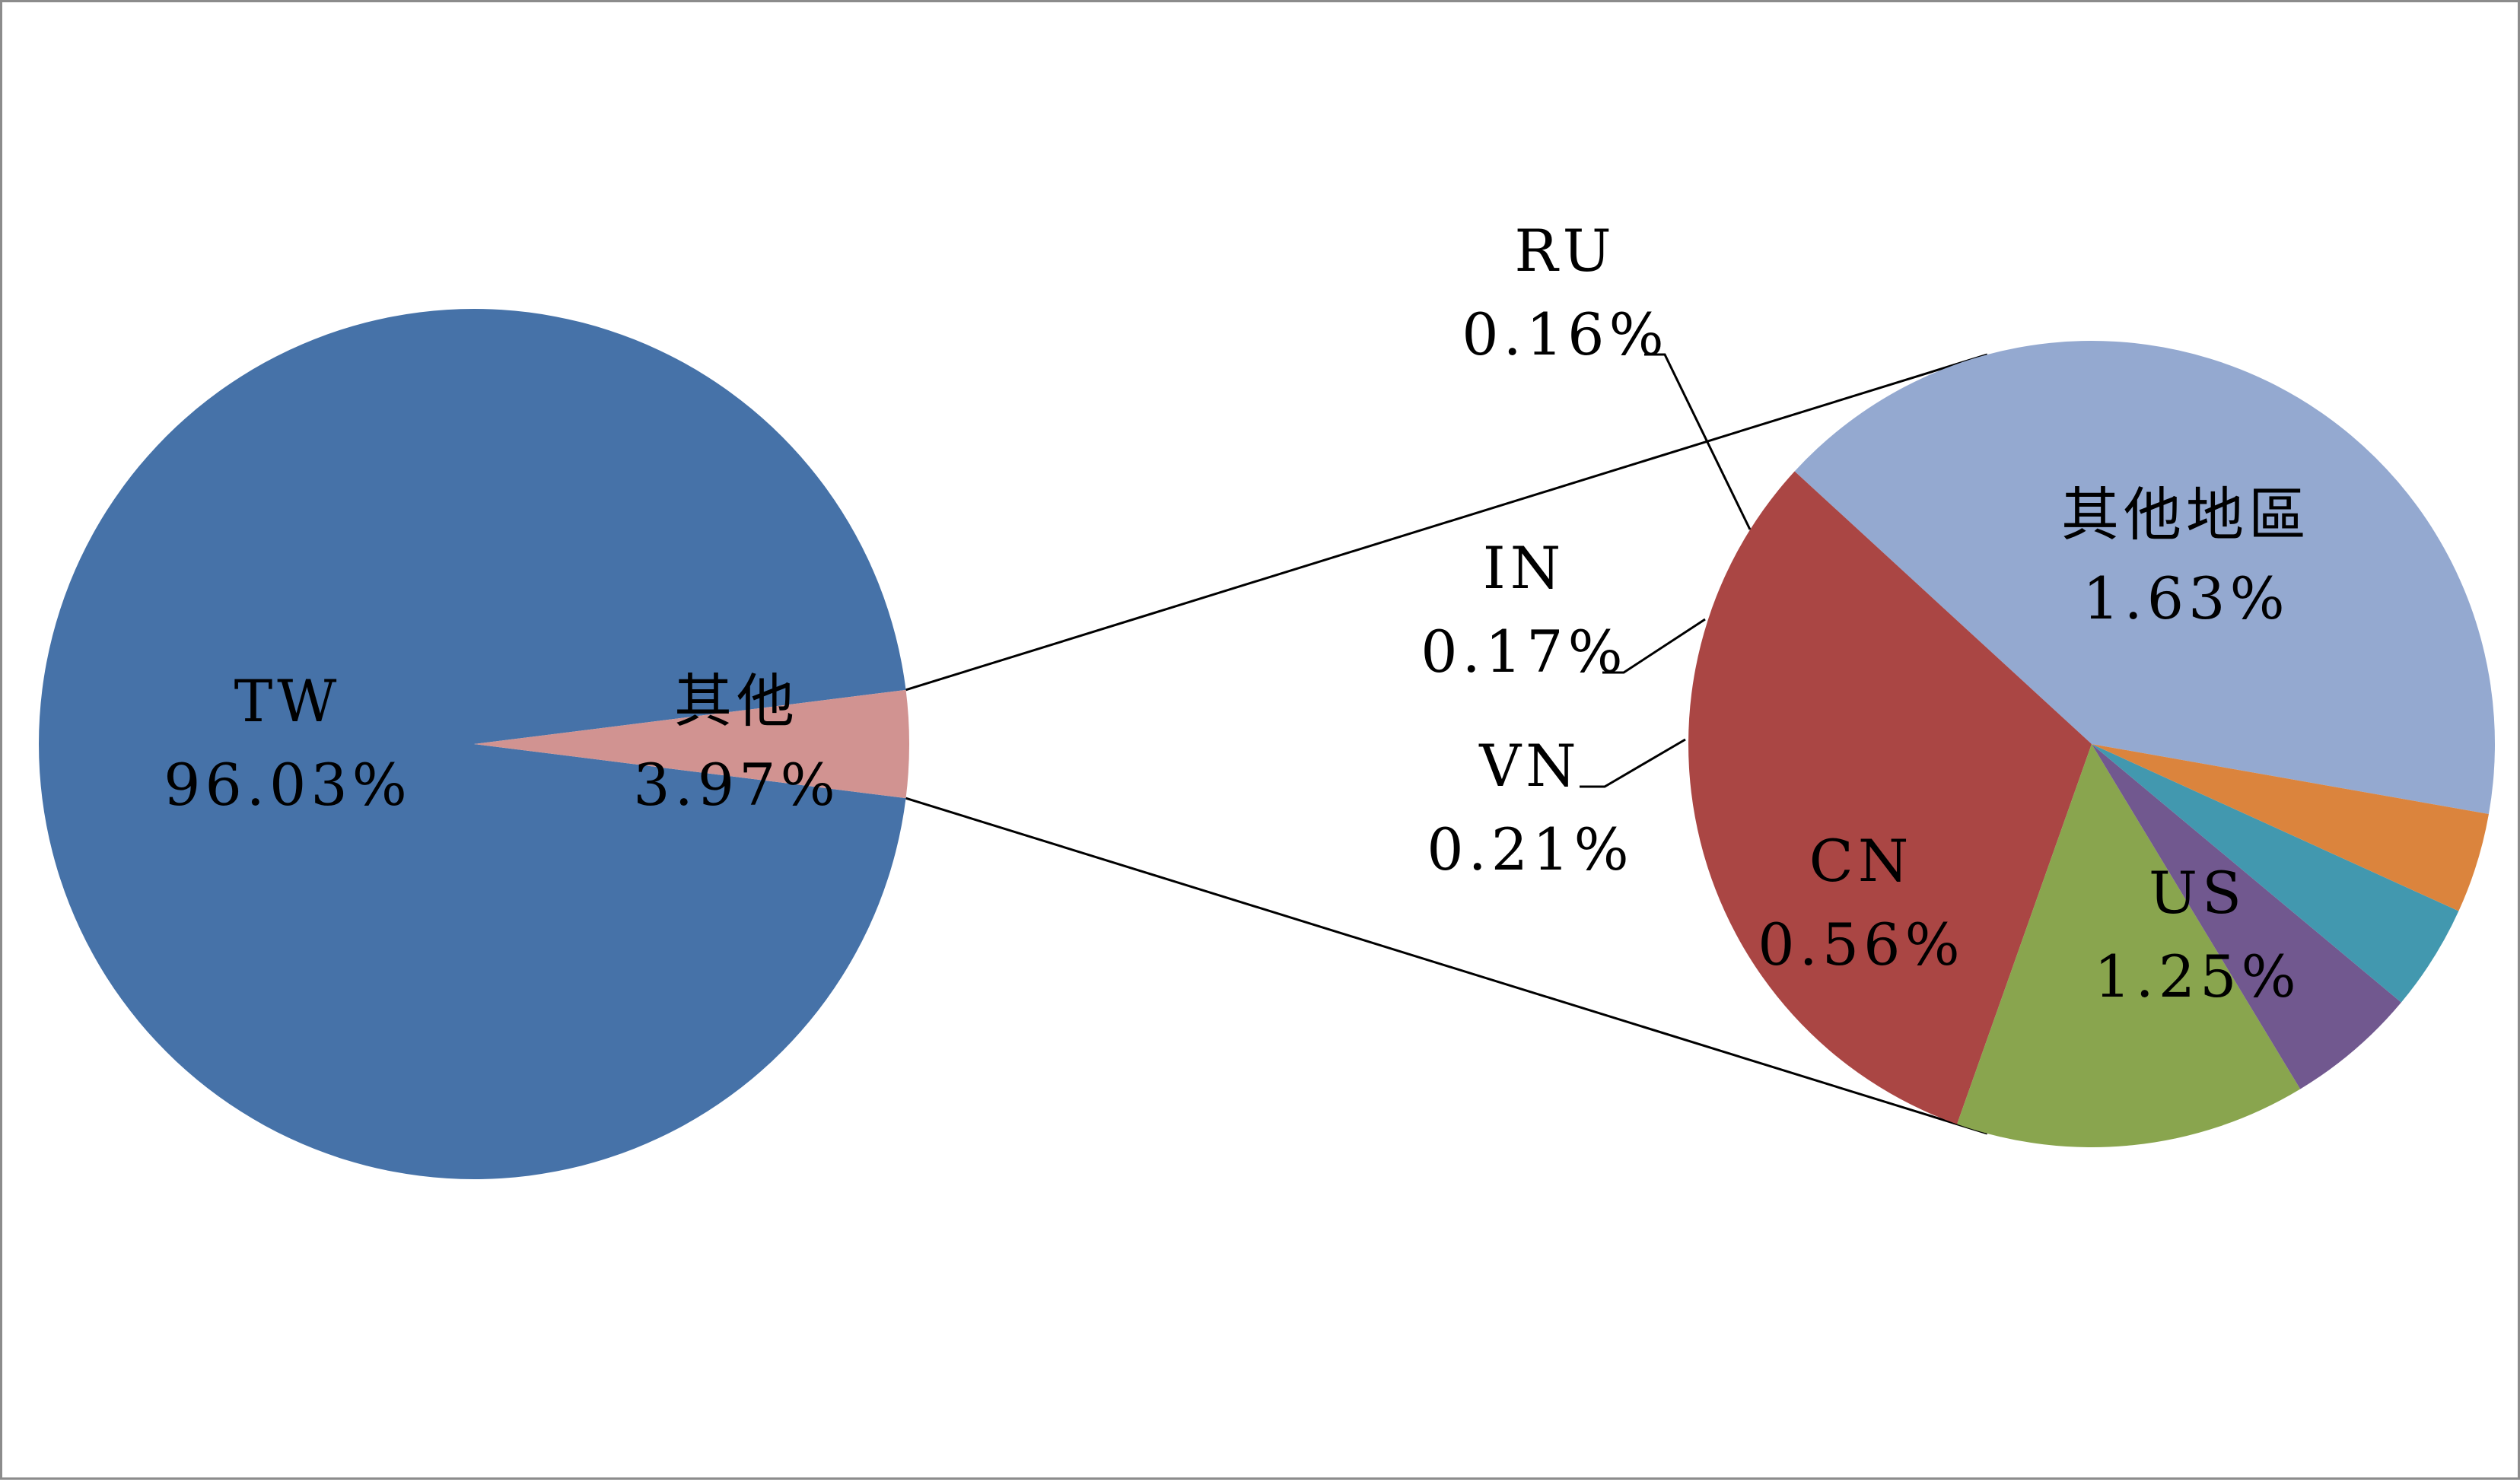 Image resolution: width=2520 pixels, height=1482 pixels. I want to click on main-label-slice-1: 其他 3.97%, so click(736, 743).